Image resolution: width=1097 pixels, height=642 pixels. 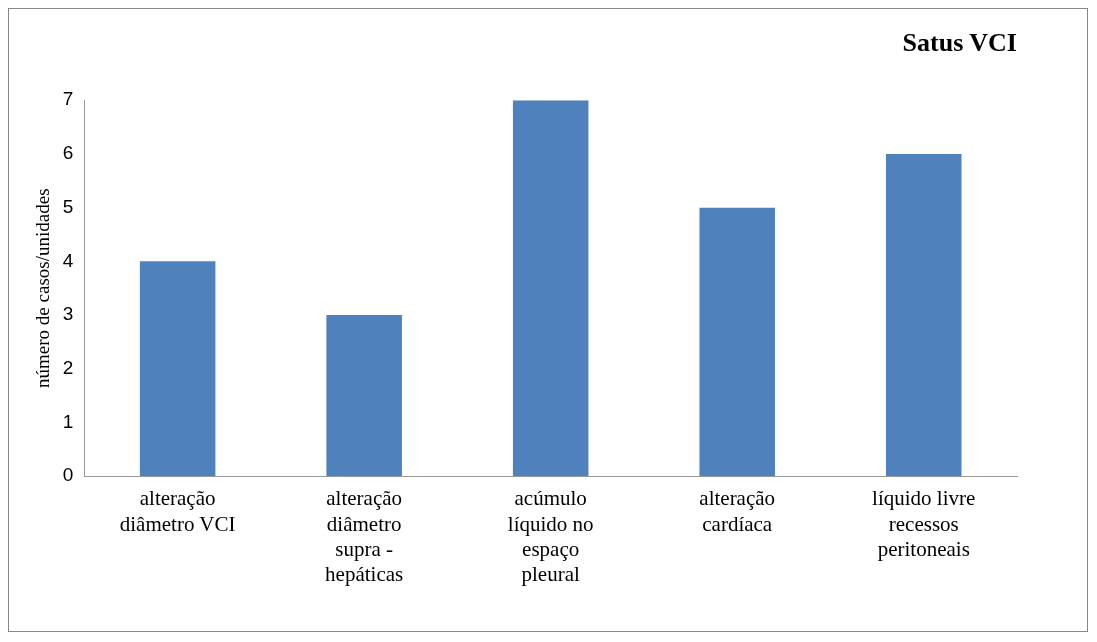 I want to click on y-tick-label: 7, so click(x=68, y=99).